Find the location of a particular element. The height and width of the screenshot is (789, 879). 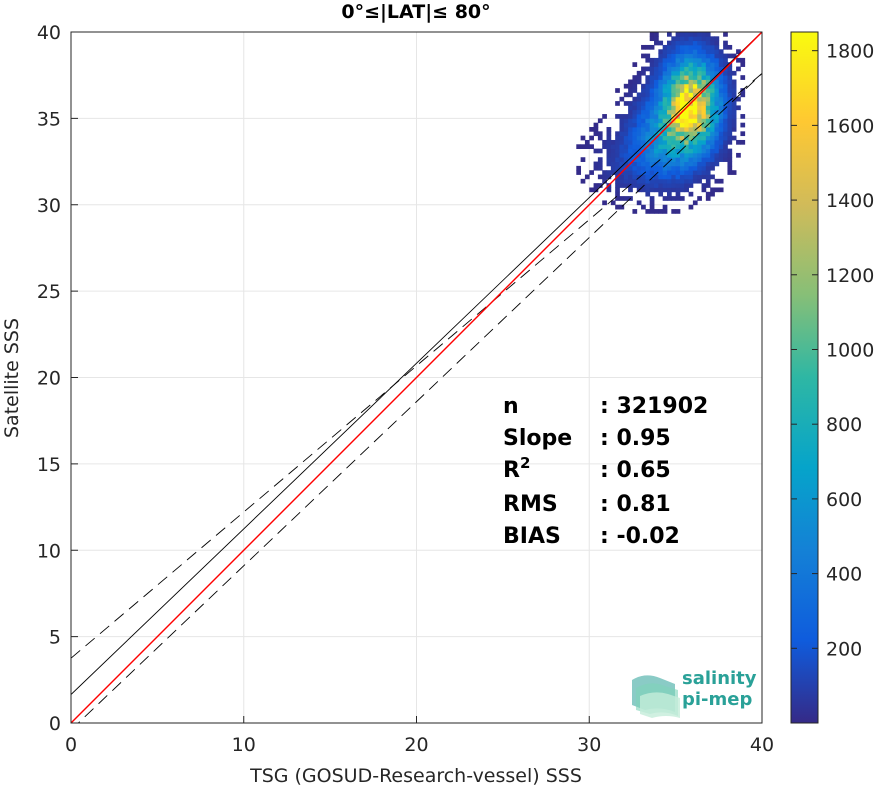

stats-label: BIAS is located at coordinates (532, 536).